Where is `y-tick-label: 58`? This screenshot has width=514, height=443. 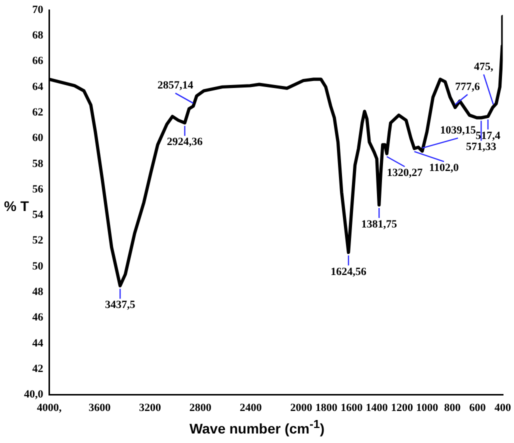 y-tick-label: 58 is located at coordinates (38, 164).